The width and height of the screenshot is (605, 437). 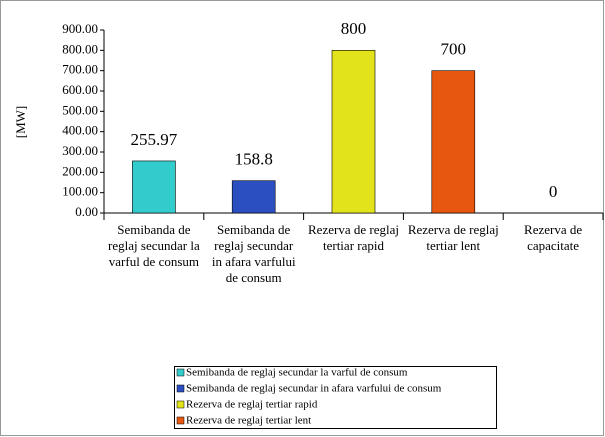 I want to click on y-tick-label: 600.00, so click(x=80, y=89).